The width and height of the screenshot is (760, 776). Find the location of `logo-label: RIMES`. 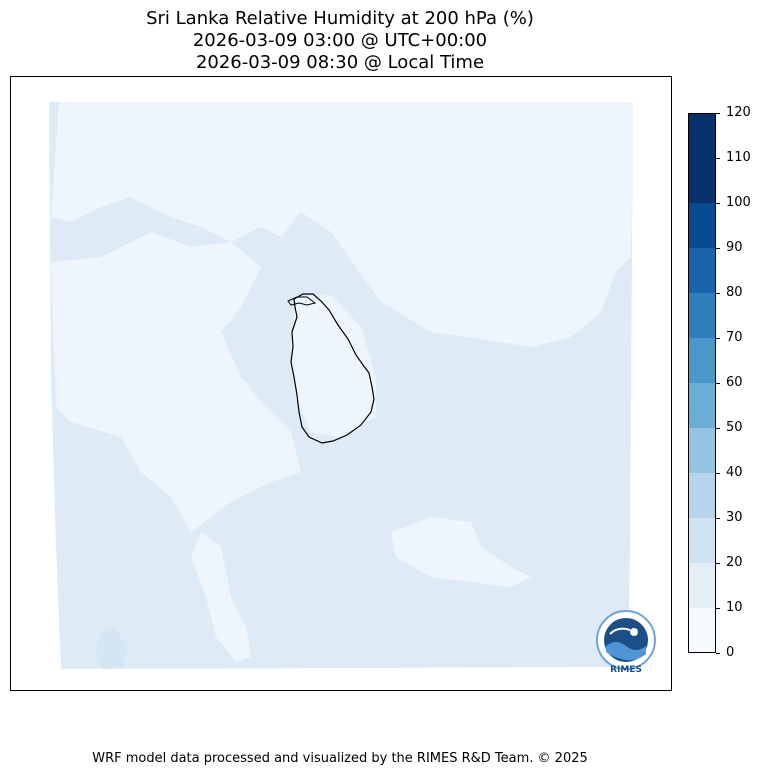

logo-label: RIMES is located at coordinates (626, 670).